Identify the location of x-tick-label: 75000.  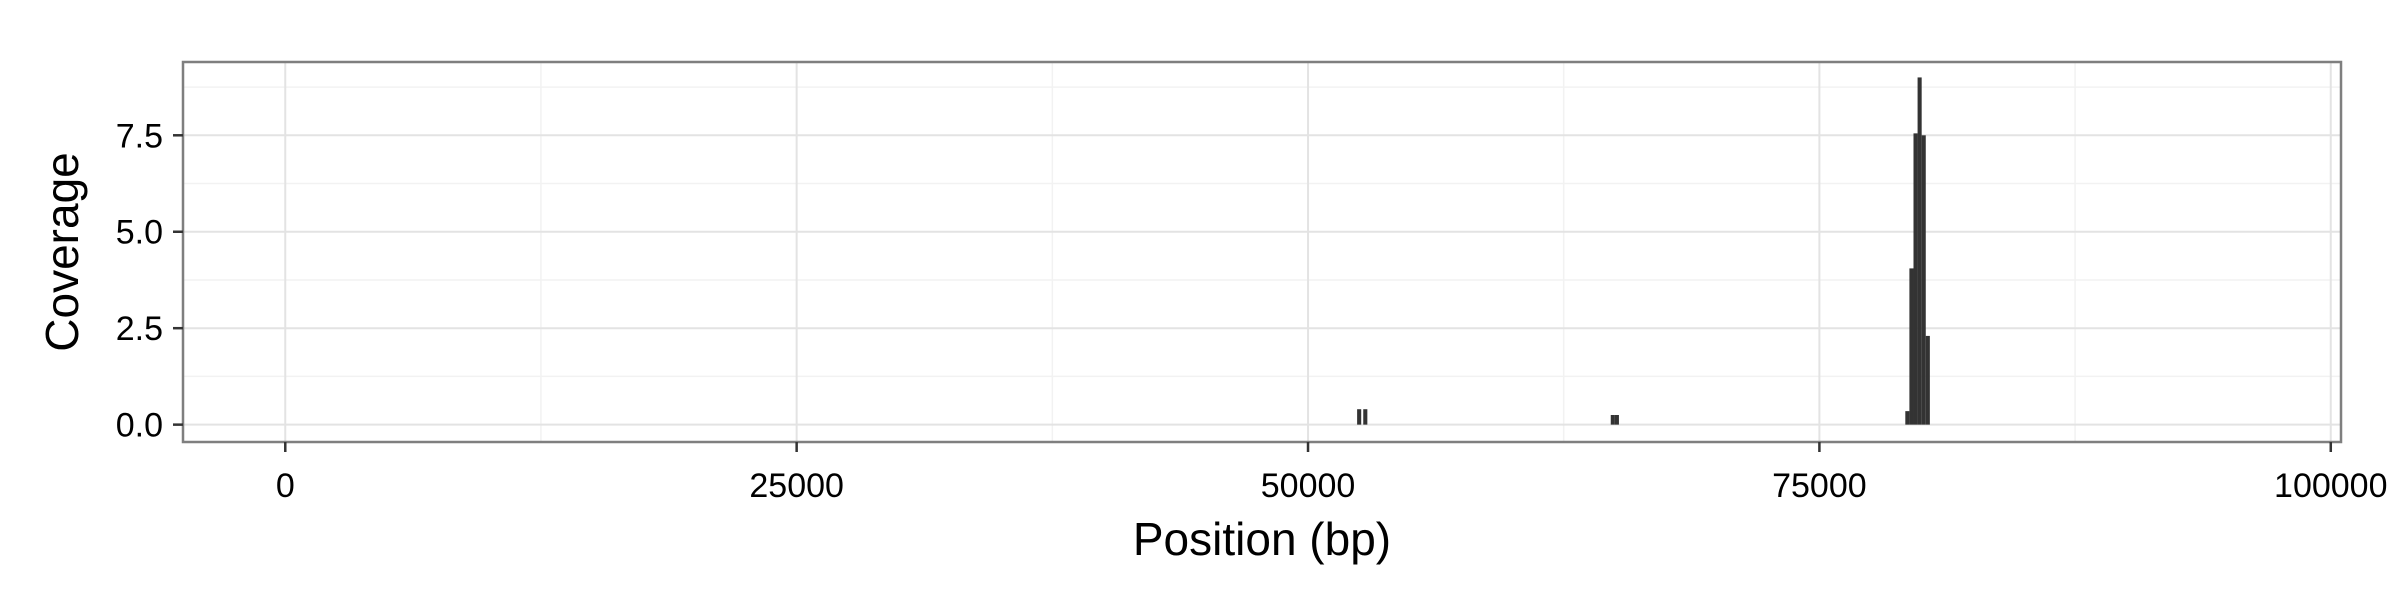
(1819, 486).